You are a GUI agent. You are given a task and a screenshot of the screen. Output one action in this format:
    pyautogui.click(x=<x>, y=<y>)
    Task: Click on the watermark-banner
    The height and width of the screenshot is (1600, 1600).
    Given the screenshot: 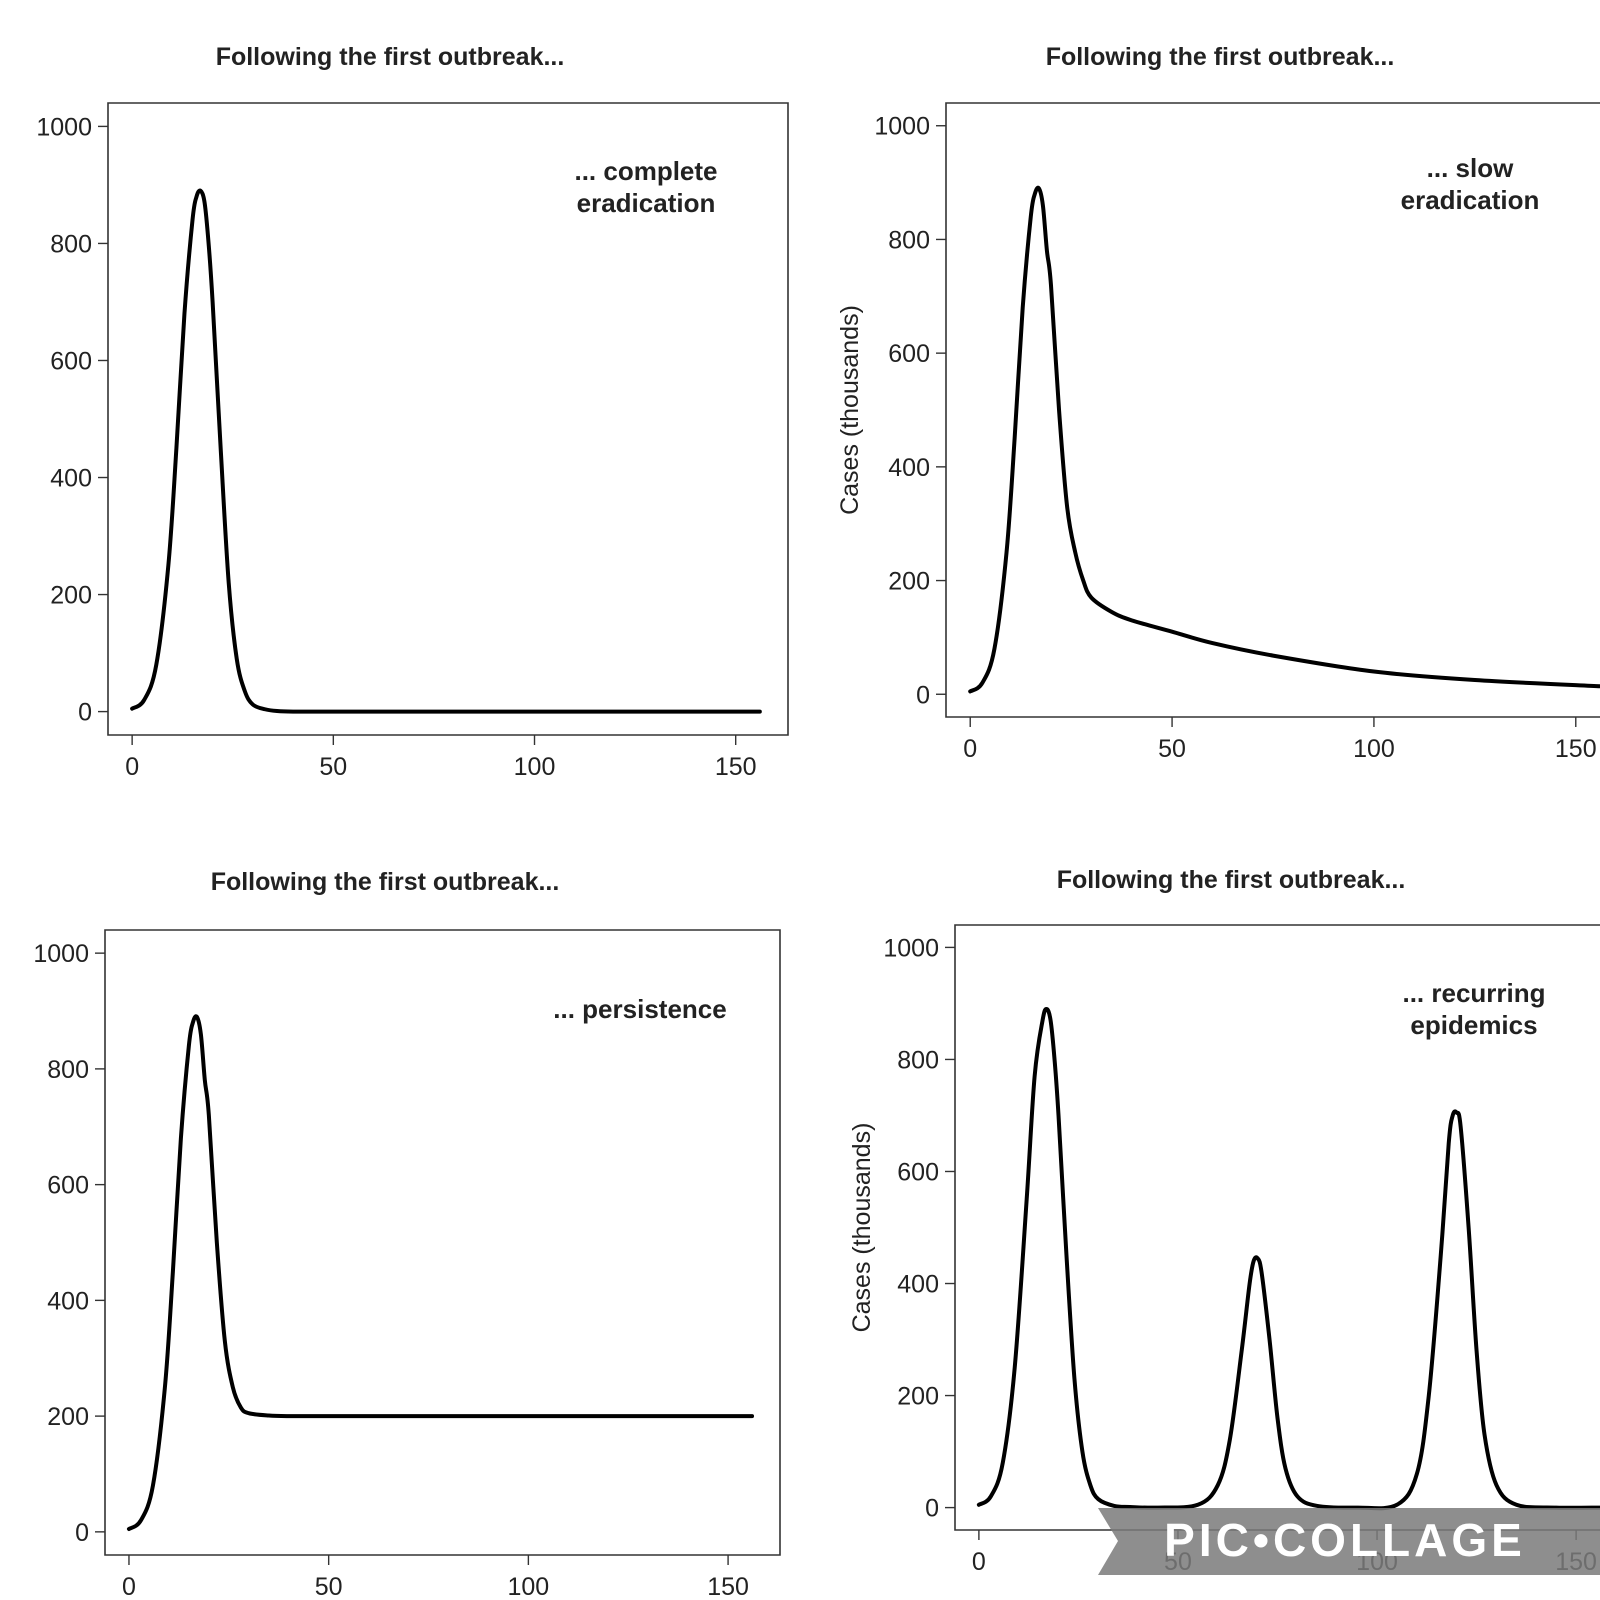 What is the action you would take?
    pyautogui.click(x=1349, y=1541)
    